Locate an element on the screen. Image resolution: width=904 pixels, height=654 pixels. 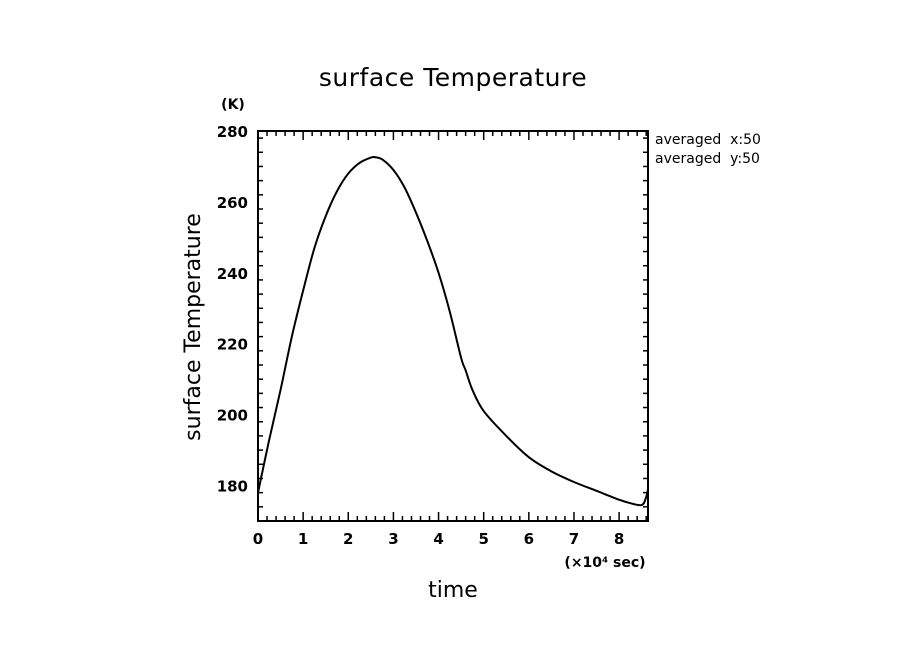
x-tick-label: 3 is located at coordinates (393, 539).